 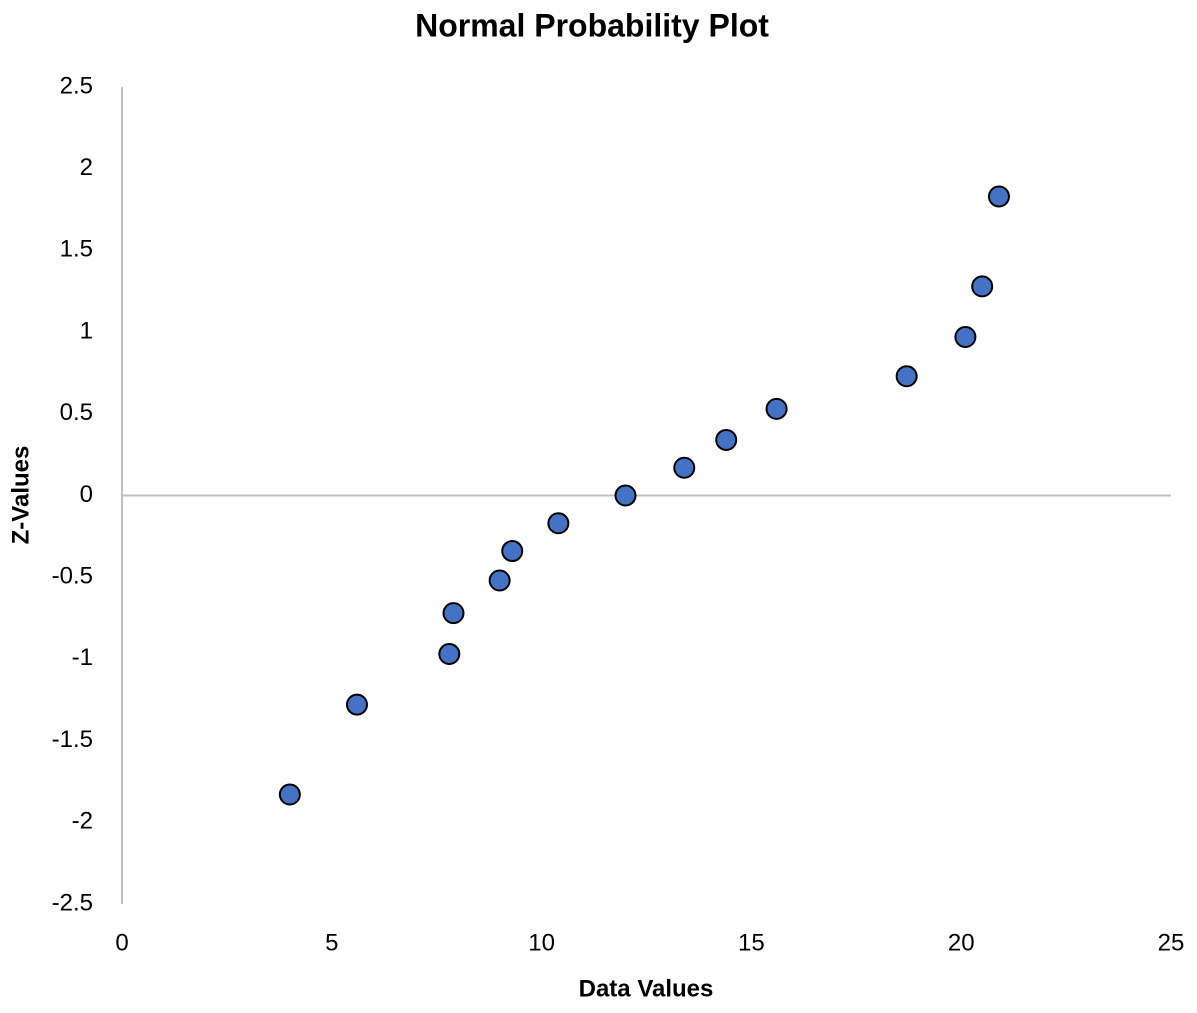 I want to click on y-tick-label: 1.5, so click(x=76, y=249).